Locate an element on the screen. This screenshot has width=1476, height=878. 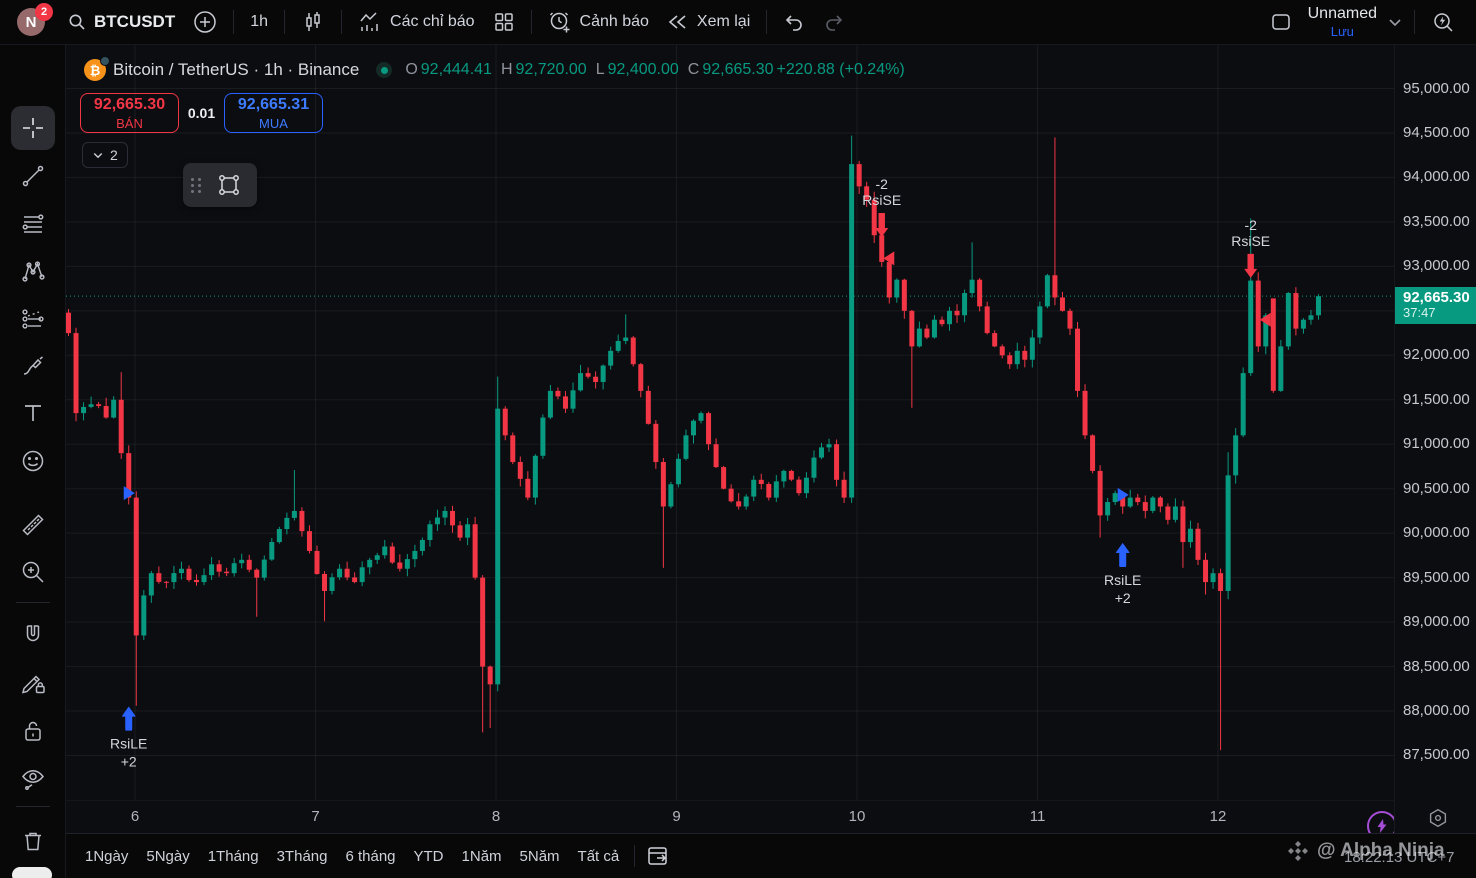
time-tick-label: 12 is located at coordinates (1218, 816).